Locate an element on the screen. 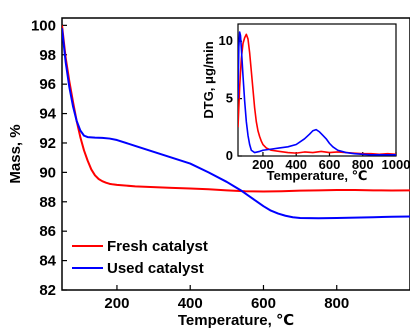 Image resolution: width=410 pixels, height=334 pixels. main-y-tick-label: 96 is located at coordinates (47, 84).